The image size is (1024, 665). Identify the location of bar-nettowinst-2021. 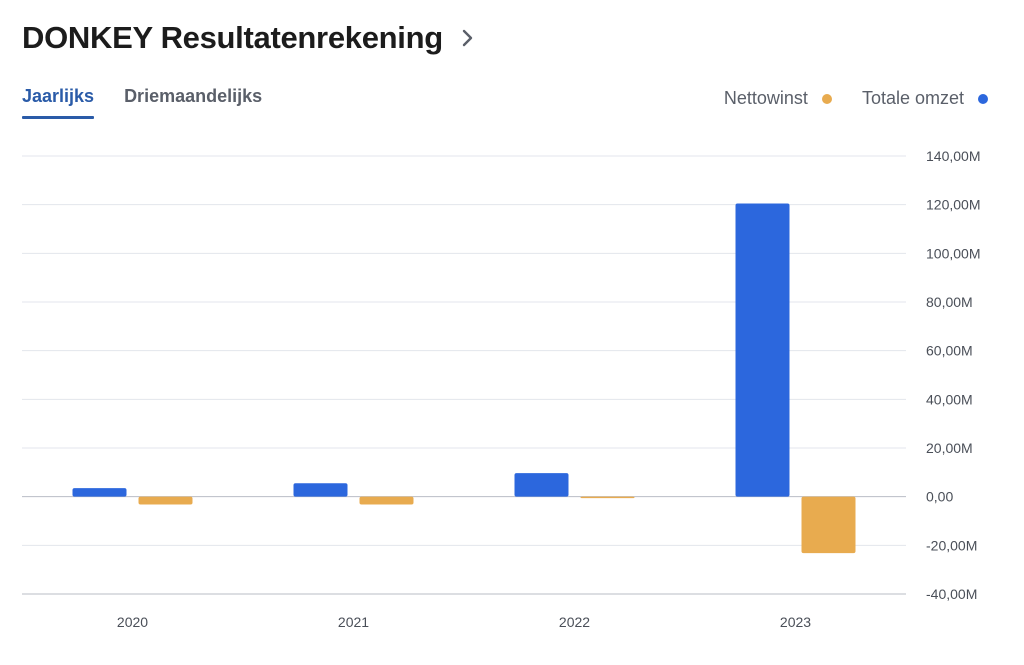
(386, 500).